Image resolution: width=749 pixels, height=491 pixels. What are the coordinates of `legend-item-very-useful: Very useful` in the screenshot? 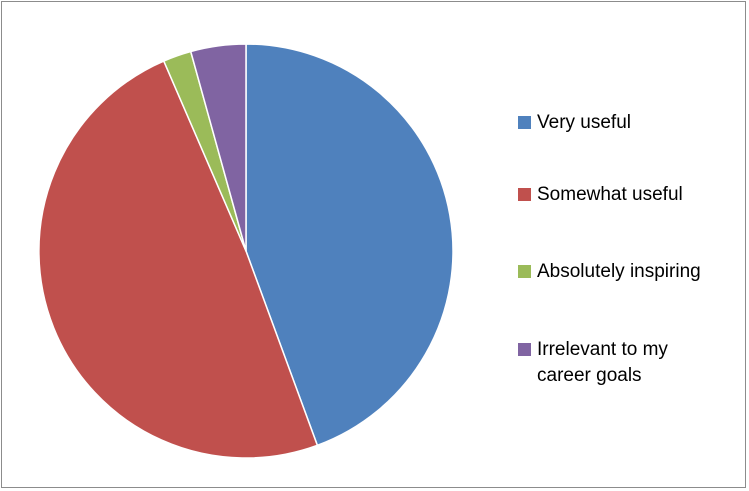 It's located at (574, 123).